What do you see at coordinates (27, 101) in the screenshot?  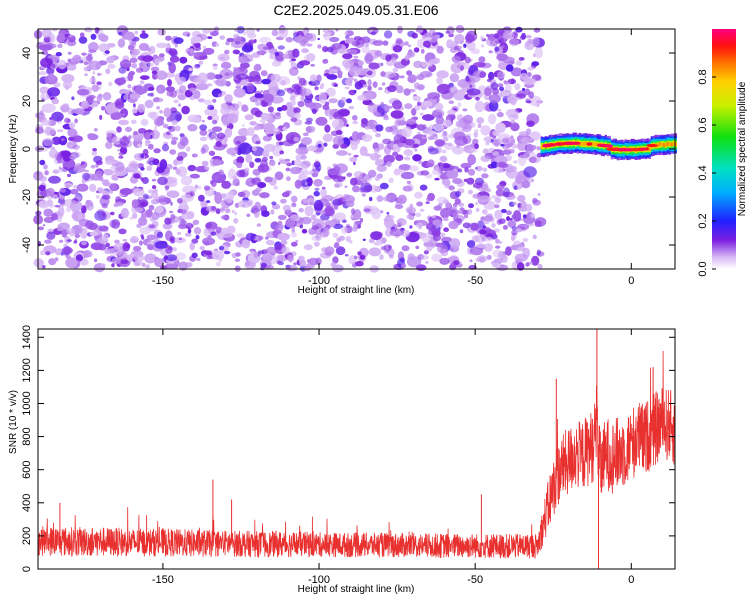 I see `y-tick-label: 20` at bounding box center [27, 101].